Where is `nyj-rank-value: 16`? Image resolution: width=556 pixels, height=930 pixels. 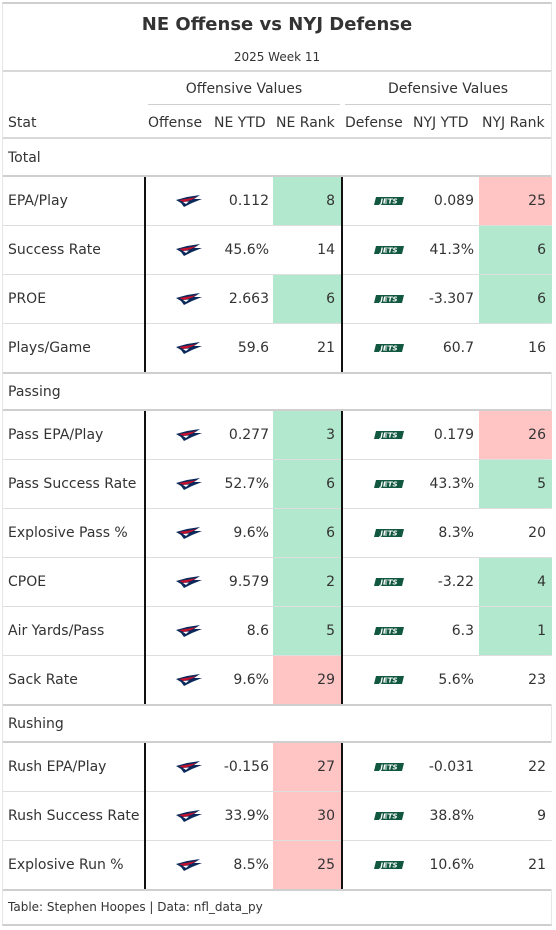 nyj-rank-value: 16 is located at coordinates (515, 348).